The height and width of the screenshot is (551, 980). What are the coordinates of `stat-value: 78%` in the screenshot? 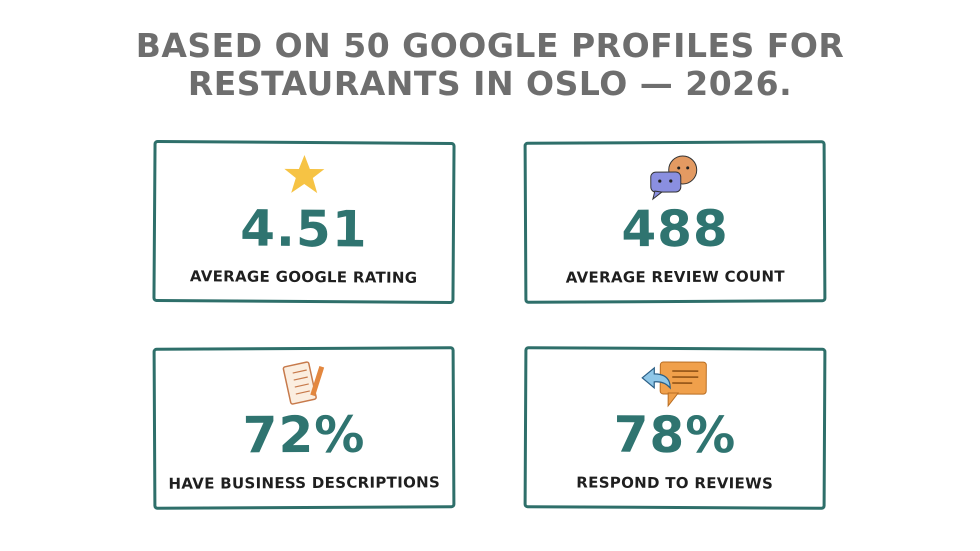 It's located at (675, 435).